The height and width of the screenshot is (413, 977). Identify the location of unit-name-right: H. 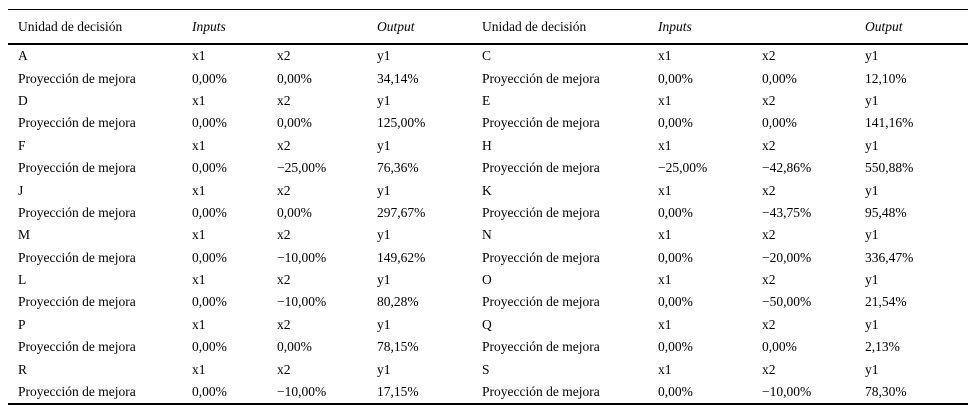
(487, 145).